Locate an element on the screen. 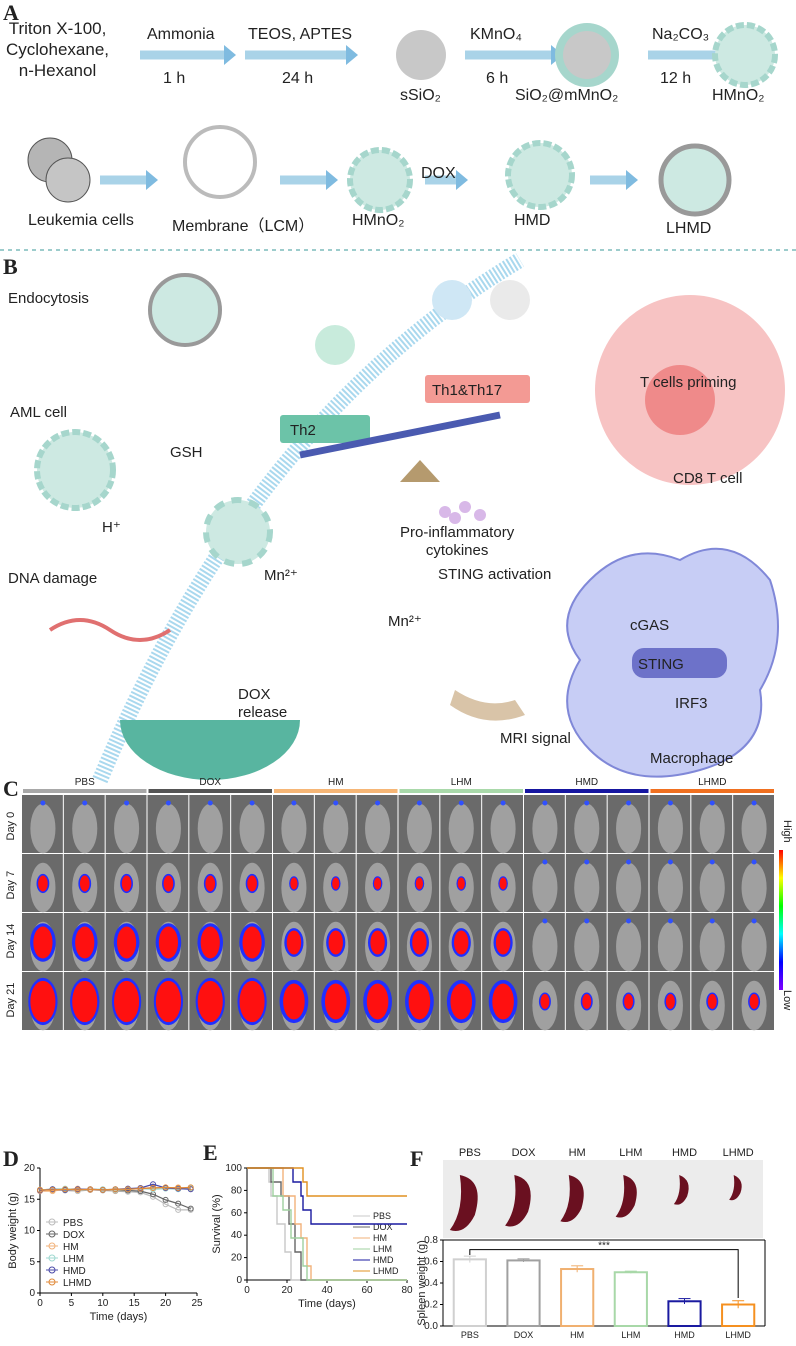  group-bar is located at coordinates (587, 791).